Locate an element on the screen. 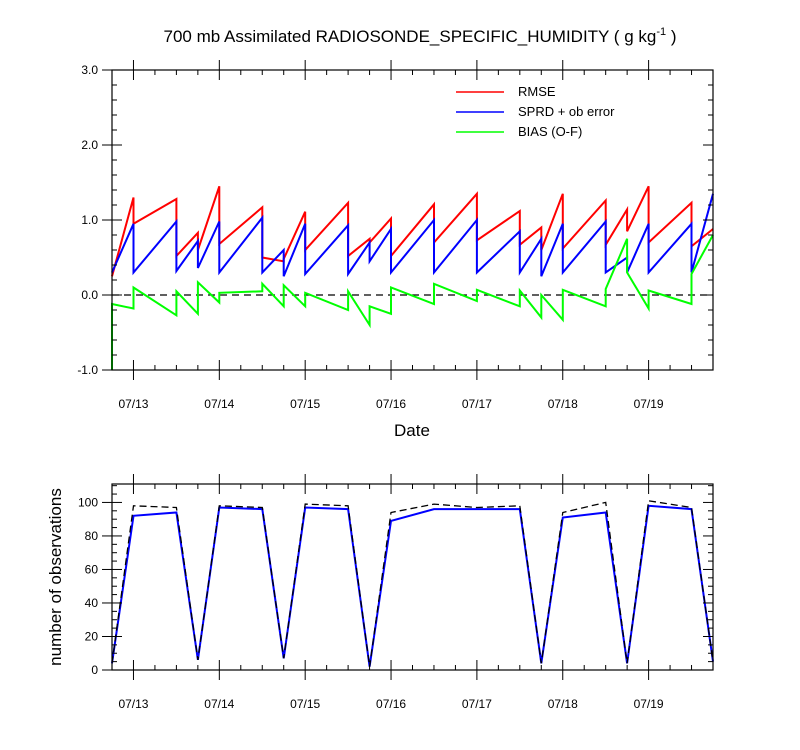 Image resolution: width=800 pixels, height=750 pixels. y-tick-label: 0.0 is located at coordinates (89, 295).